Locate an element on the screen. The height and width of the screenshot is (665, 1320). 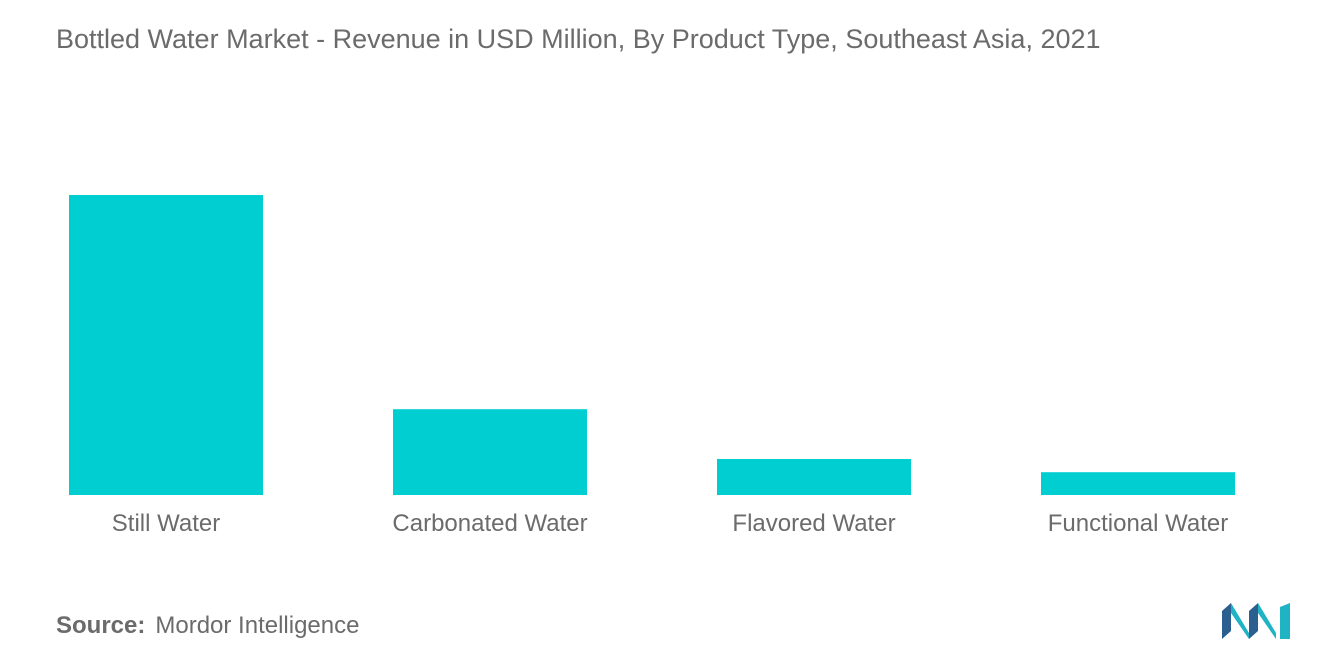
source-label: Source: is located at coordinates (101, 625).